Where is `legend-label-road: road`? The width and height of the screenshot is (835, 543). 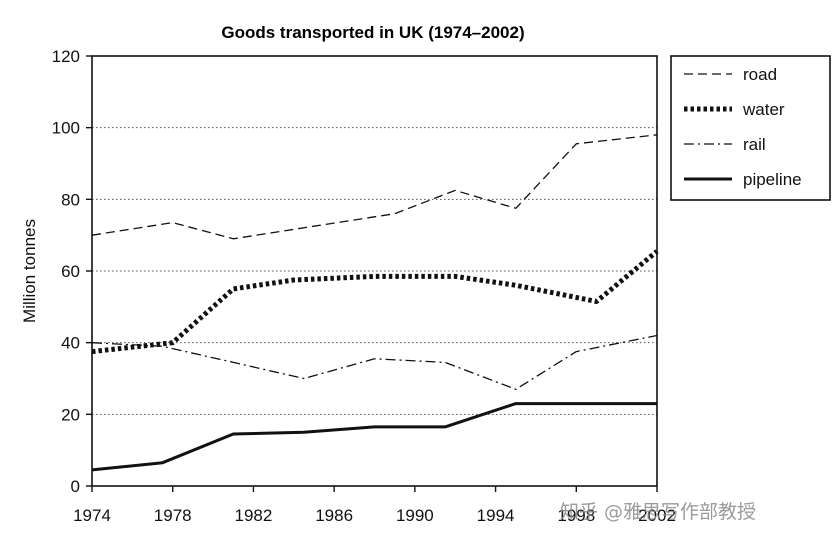
legend-label-road: road is located at coordinates (760, 74).